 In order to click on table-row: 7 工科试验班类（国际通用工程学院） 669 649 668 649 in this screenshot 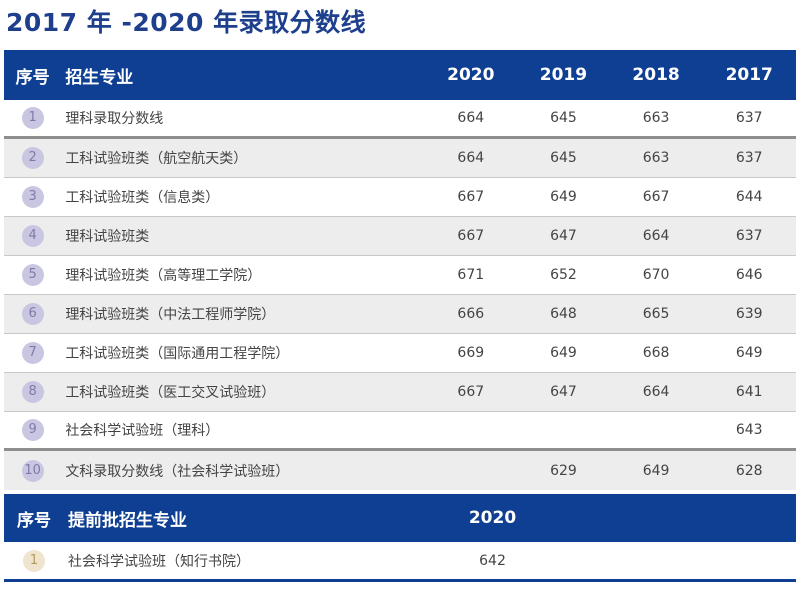, I will do `click(400, 353)`.